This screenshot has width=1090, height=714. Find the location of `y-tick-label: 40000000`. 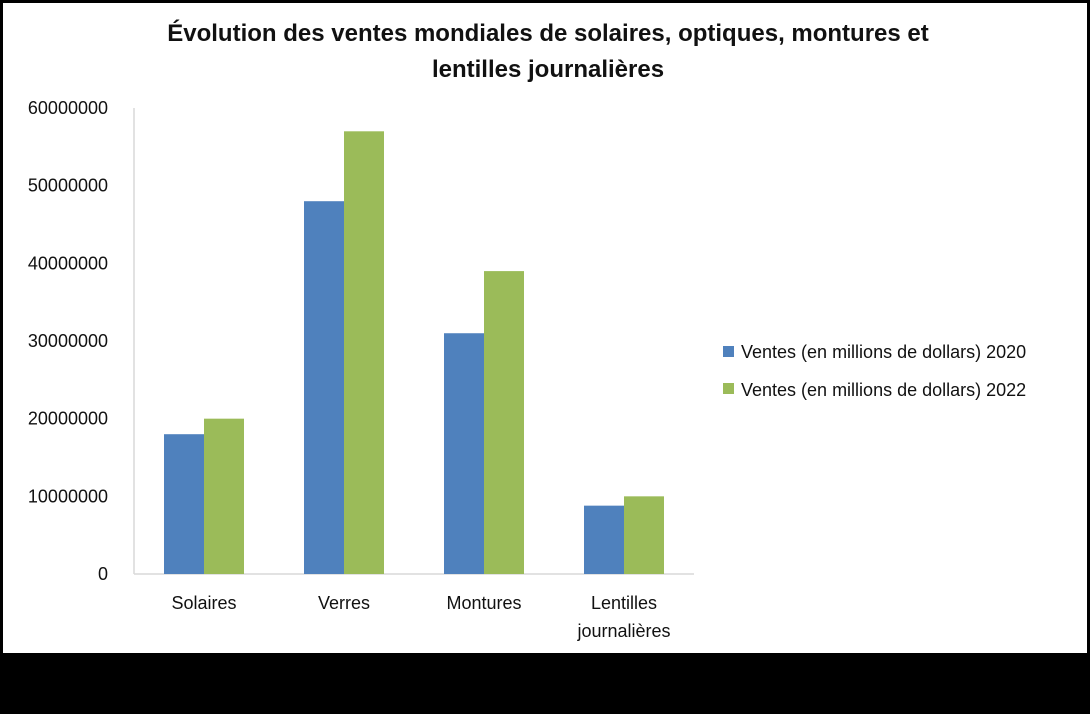

y-tick-label: 40000000 is located at coordinates (68, 263).